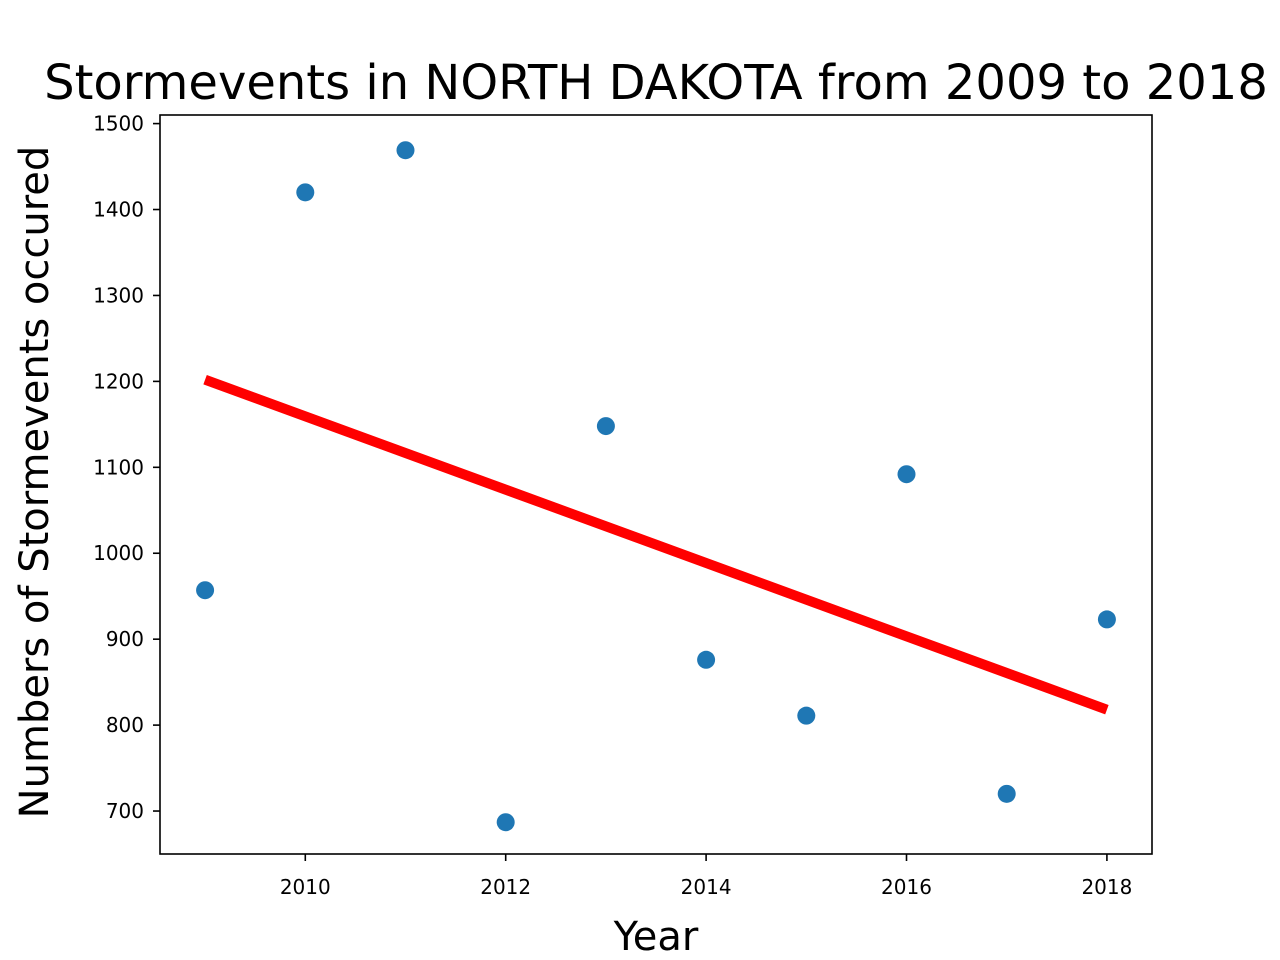  I want to click on x-axis: 2010 2012 2014 2016 2018, so click(706, 876).